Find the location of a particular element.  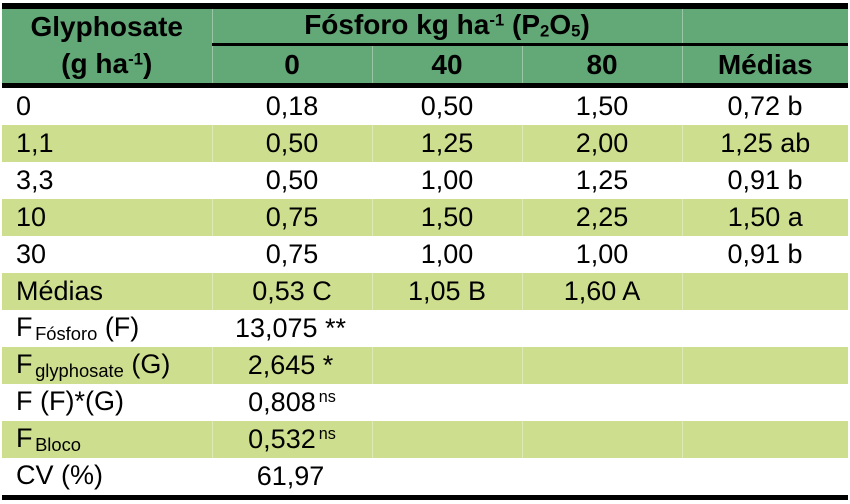

stat-label: F (F)*(G) is located at coordinates (70, 400).